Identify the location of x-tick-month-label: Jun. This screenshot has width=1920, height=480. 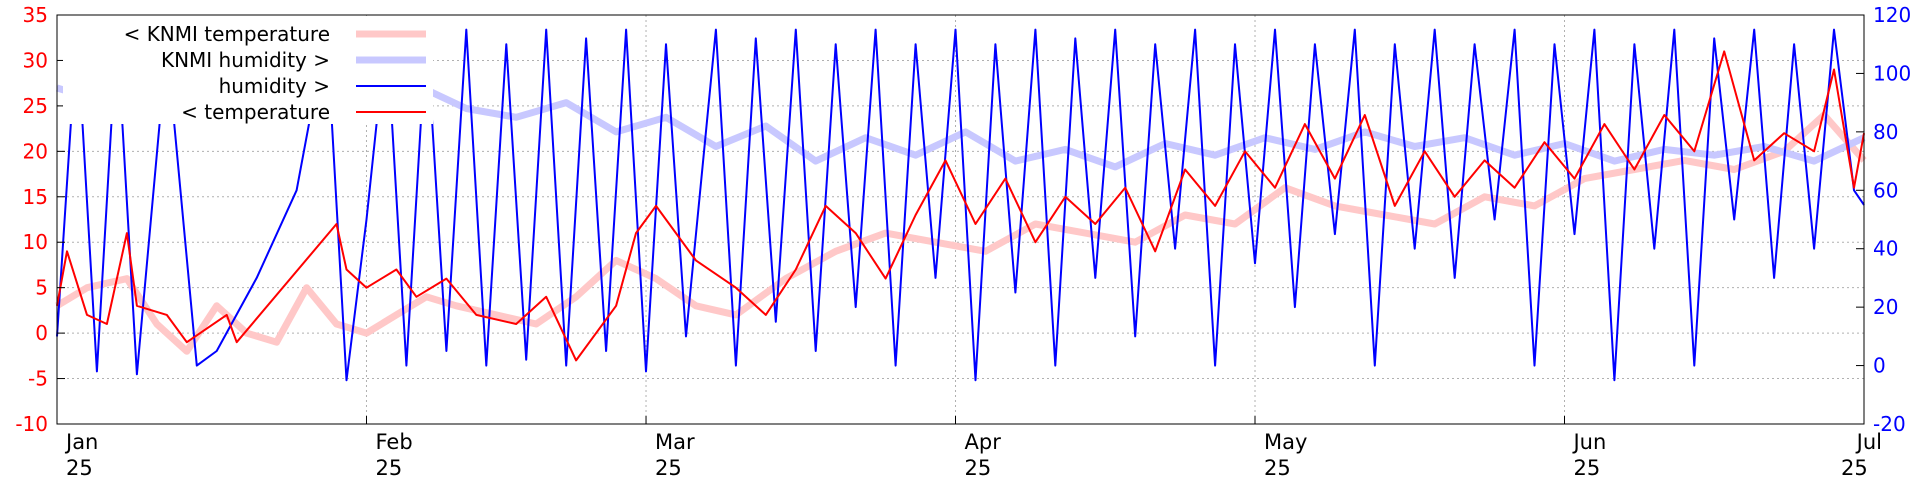
(1588, 442).